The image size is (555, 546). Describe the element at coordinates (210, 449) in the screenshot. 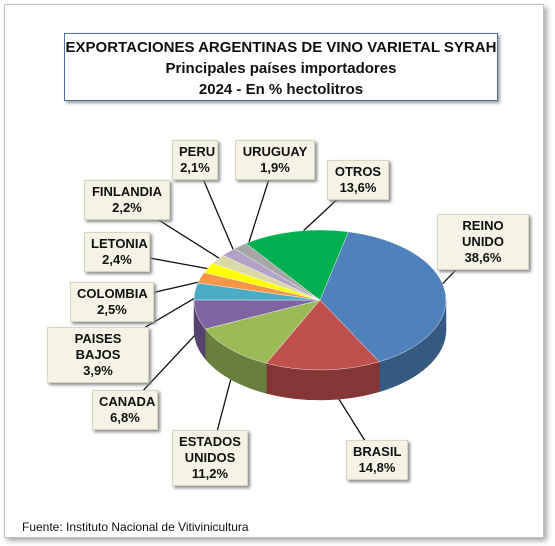

I see `category-label: ESTADOS UNIDOS` at that location.